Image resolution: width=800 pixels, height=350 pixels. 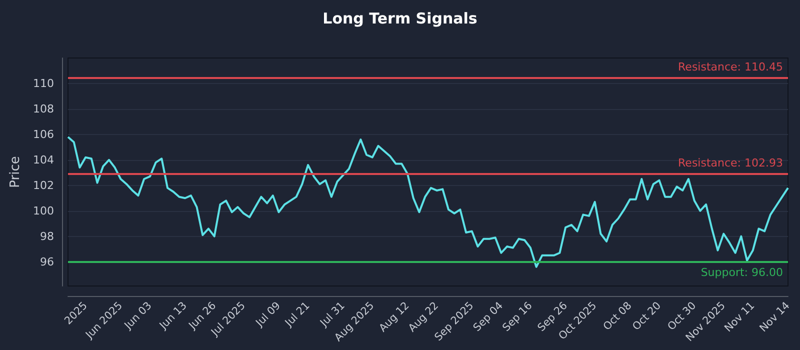 I want to click on y-axis-title: Price, so click(x=15, y=172).